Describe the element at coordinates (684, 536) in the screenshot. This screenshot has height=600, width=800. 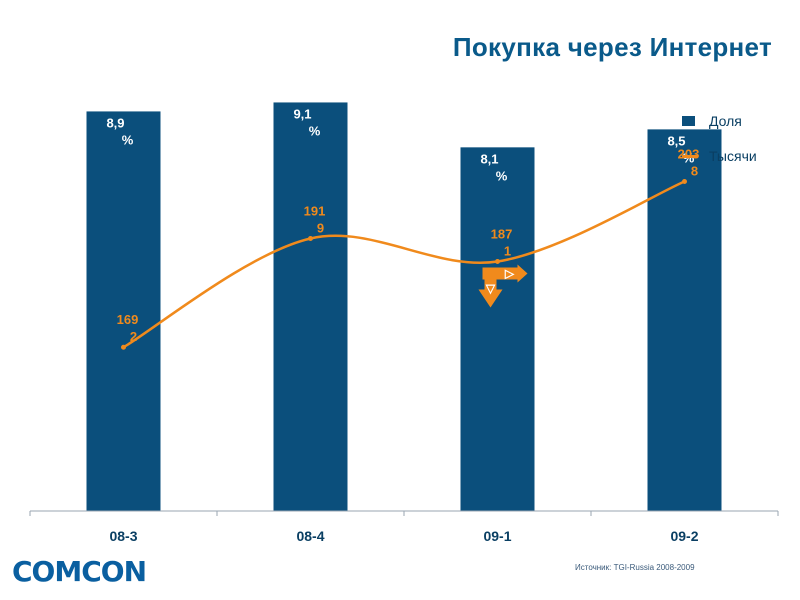
I see `x-tick-label-09-2: 09-2` at that location.